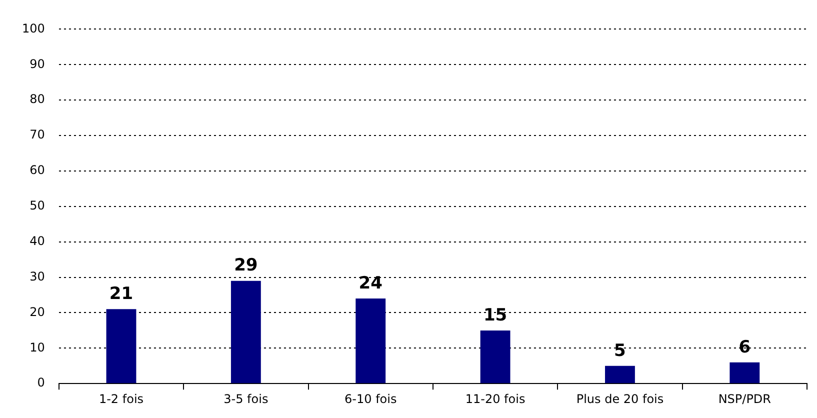  What do you see at coordinates (37, 63) in the screenshot?
I see `y-tick-label: 90` at bounding box center [37, 63].